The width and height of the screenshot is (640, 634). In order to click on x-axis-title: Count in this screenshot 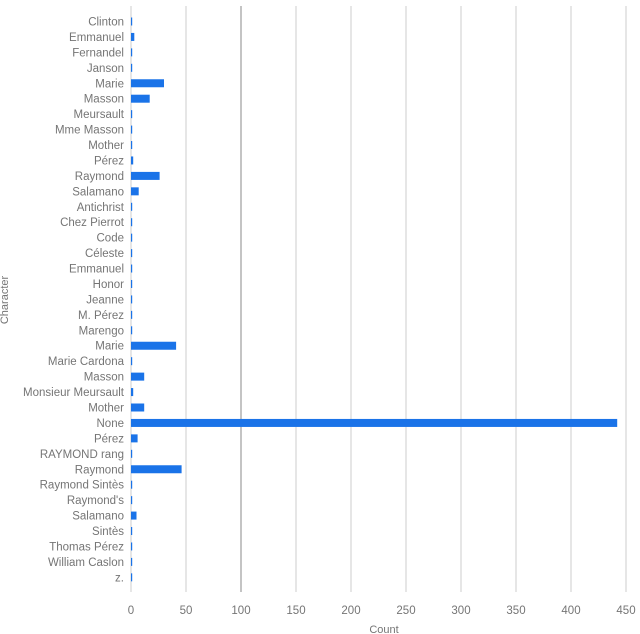, I will do `click(383, 629)`.